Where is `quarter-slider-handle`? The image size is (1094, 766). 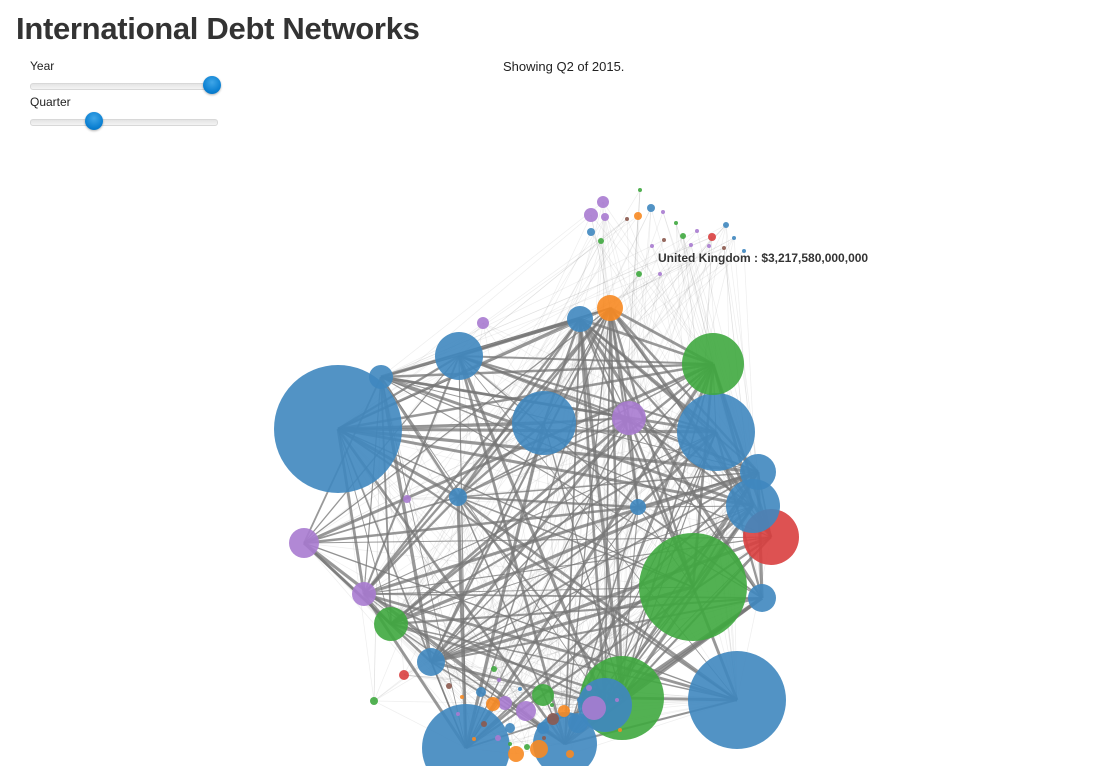 quarter-slider-handle is located at coordinates (94, 121).